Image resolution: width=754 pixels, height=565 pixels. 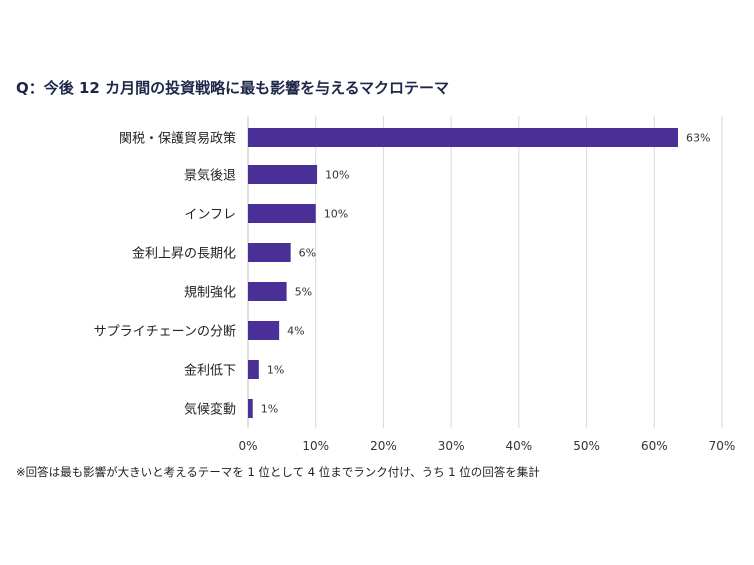 What do you see at coordinates (210, 410) in the screenshot?
I see `category-label: 気候変動` at bounding box center [210, 410].